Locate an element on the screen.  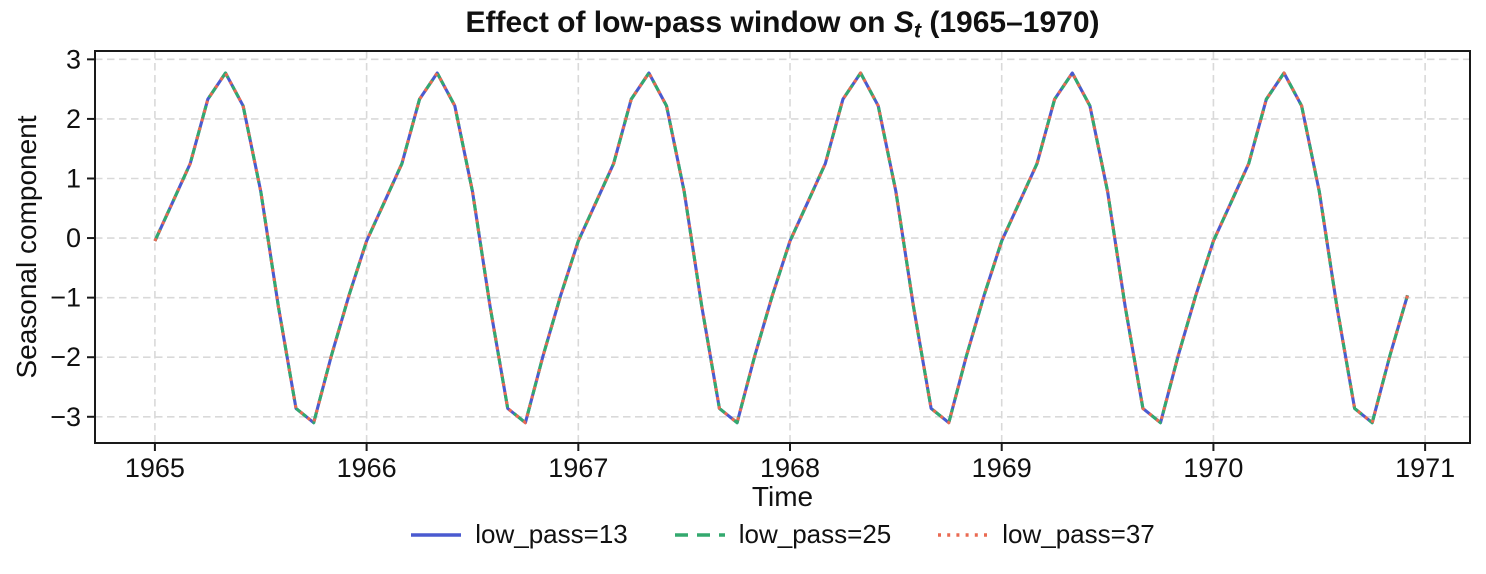
y-tick-label: 1 is located at coordinates (73, 178).